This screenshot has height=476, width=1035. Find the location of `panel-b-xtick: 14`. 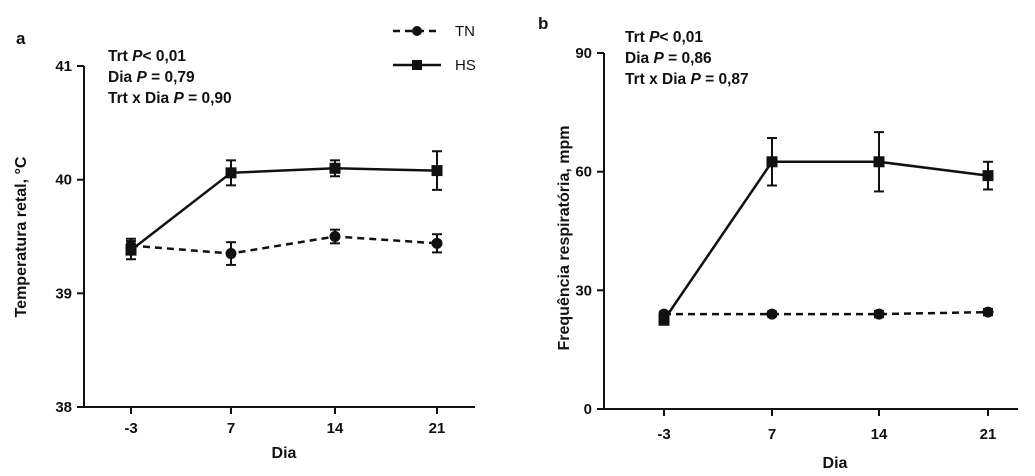

panel-b-xtick: 14 is located at coordinates (879, 434).